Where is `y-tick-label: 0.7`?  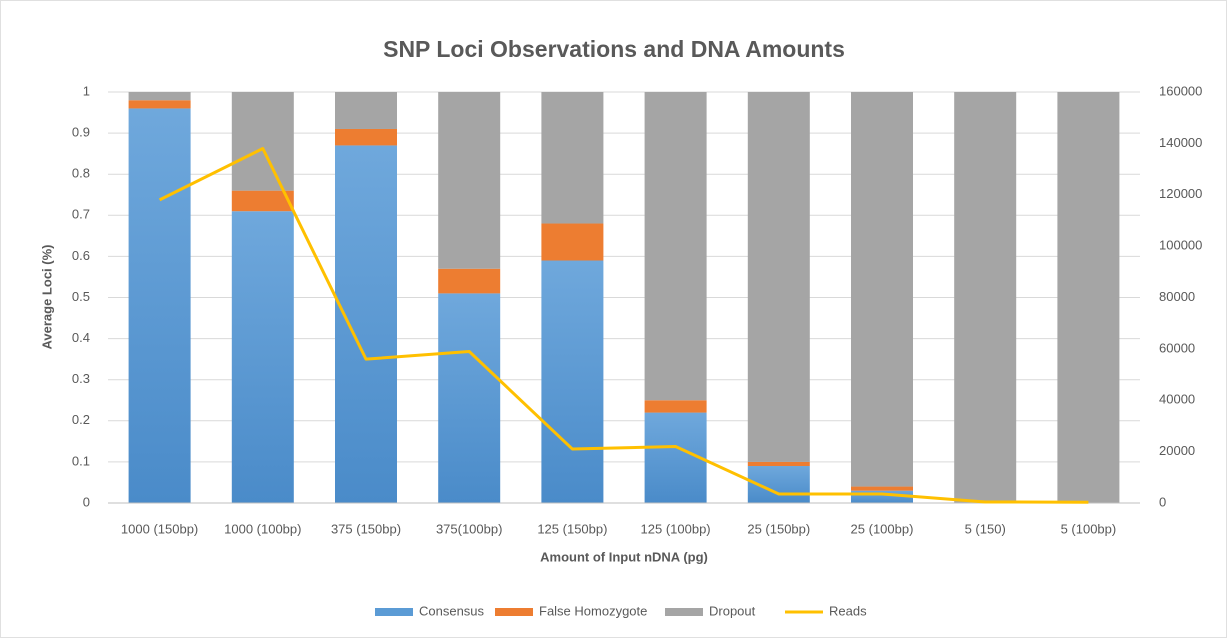
y-tick-label: 0.7 is located at coordinates (81, 214).